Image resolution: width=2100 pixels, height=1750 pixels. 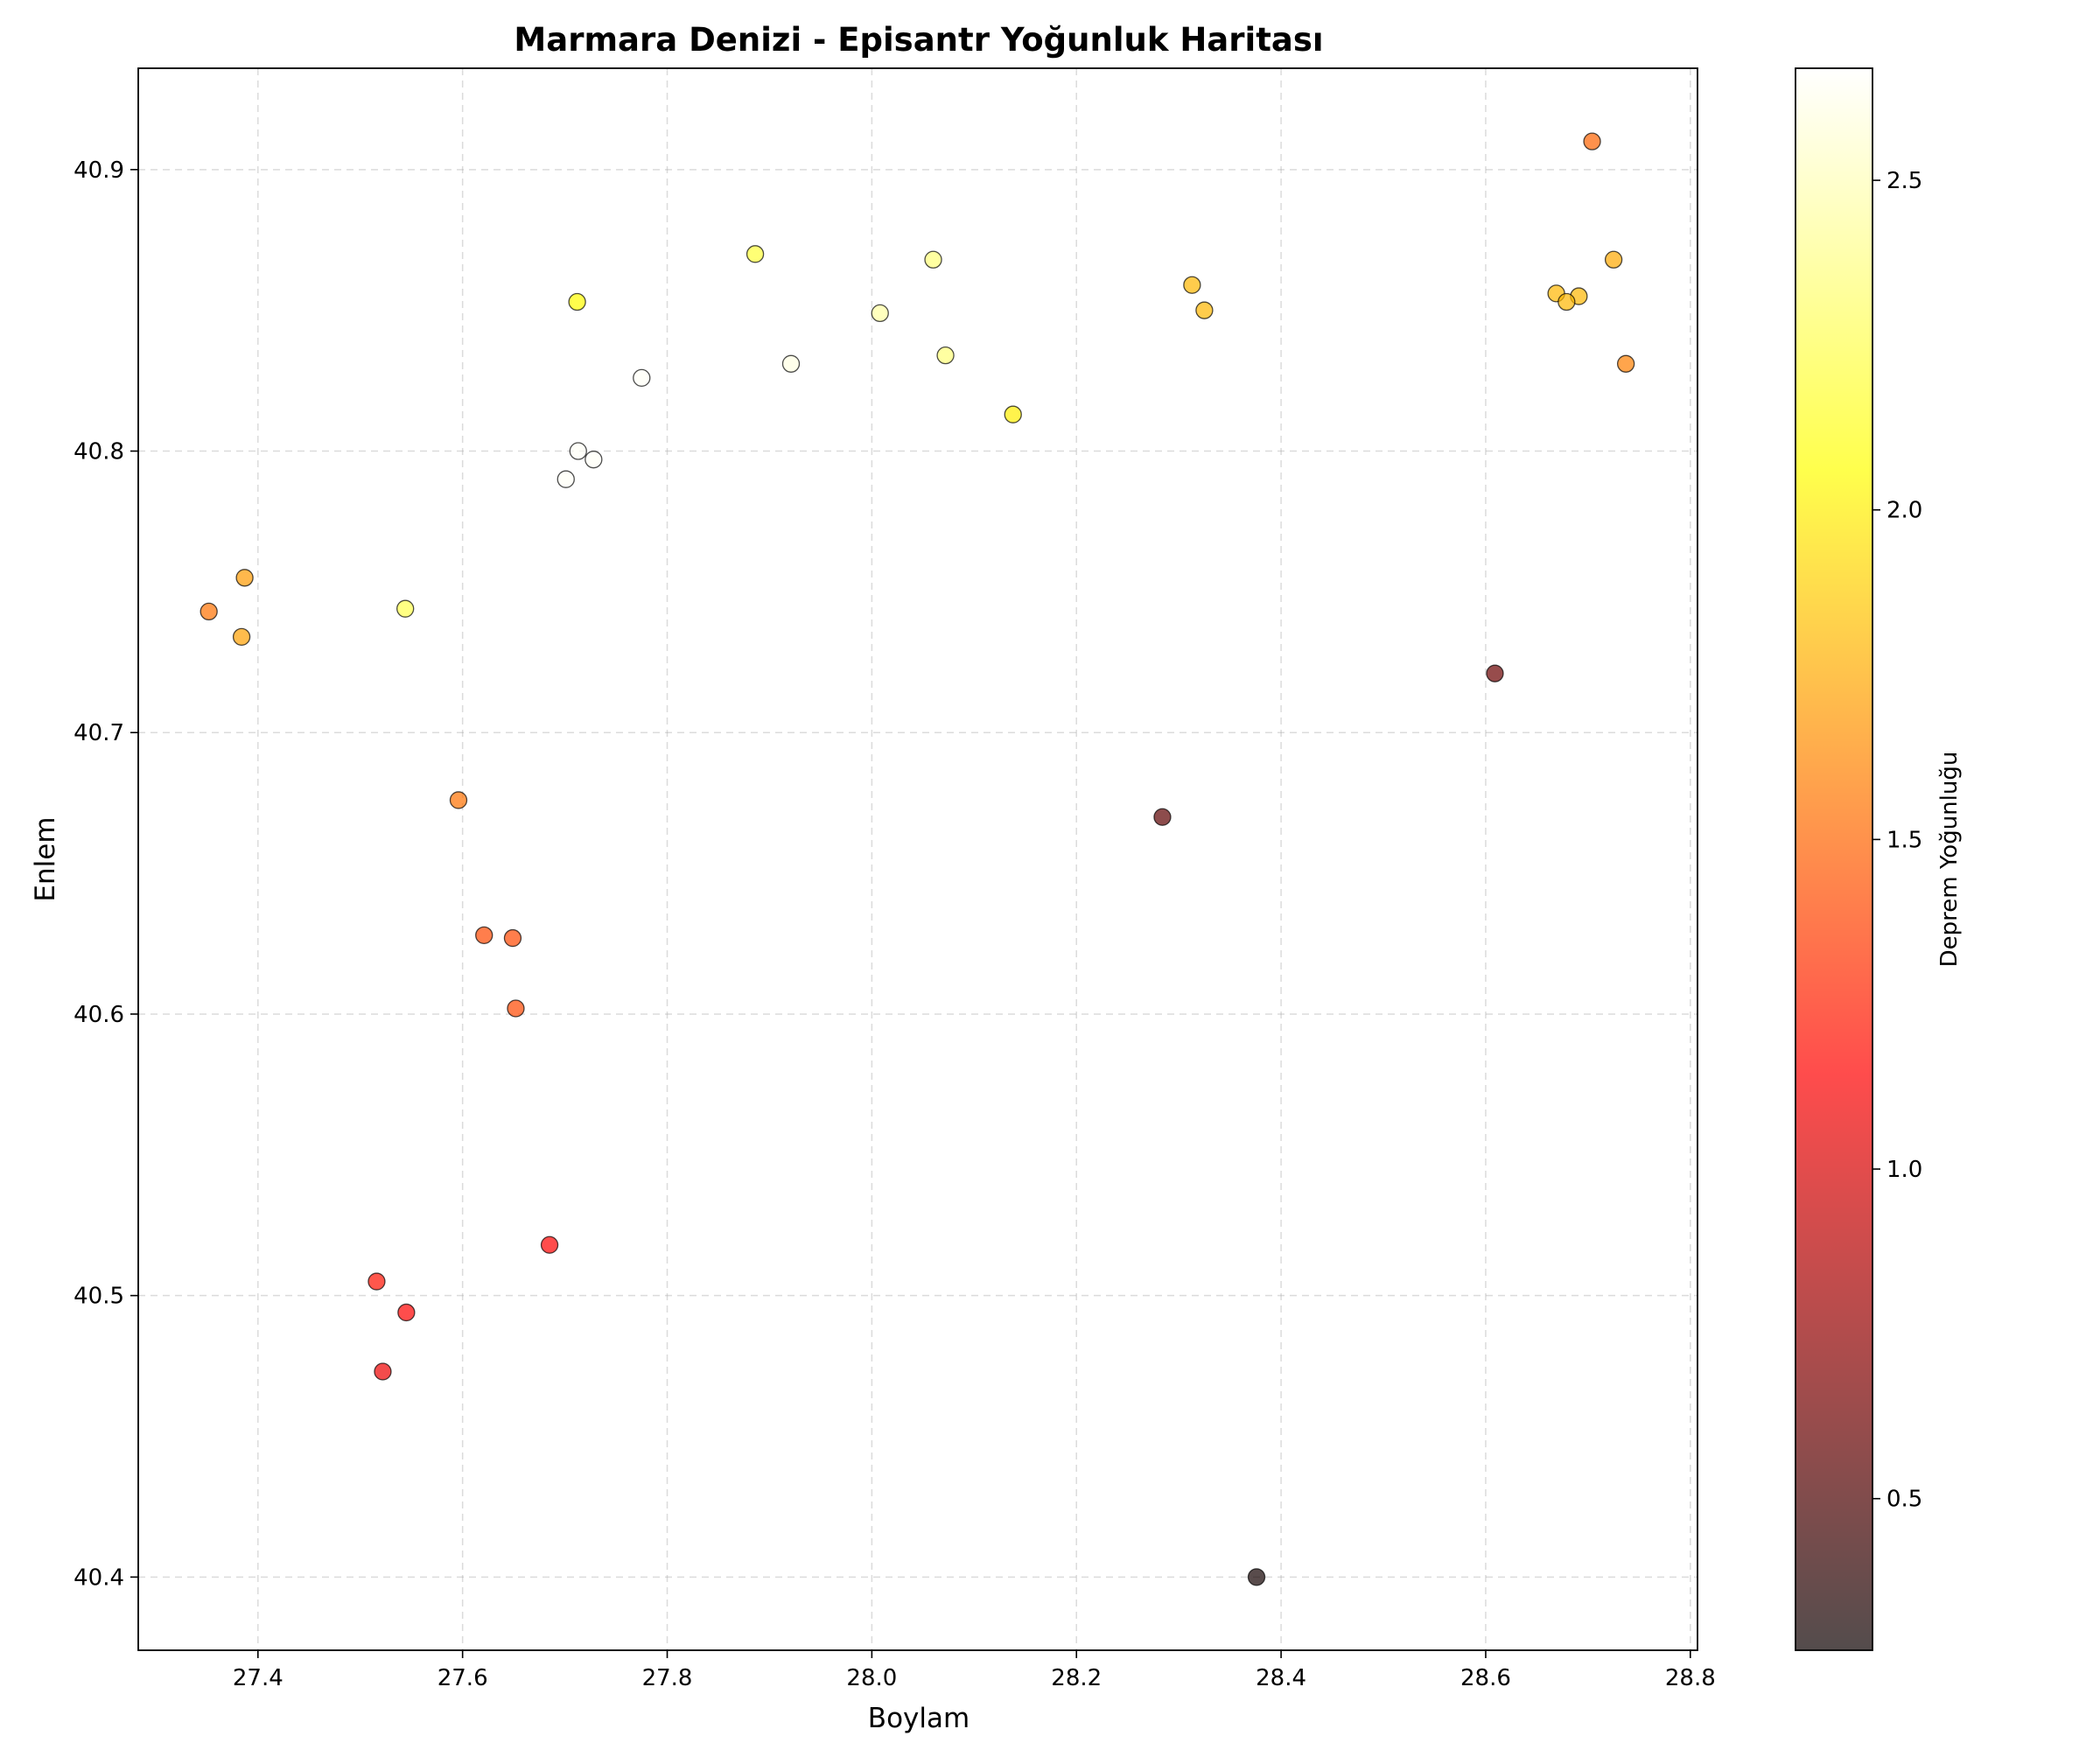 I want to click on colorbar-gradient, so click(x=1834, y=859).